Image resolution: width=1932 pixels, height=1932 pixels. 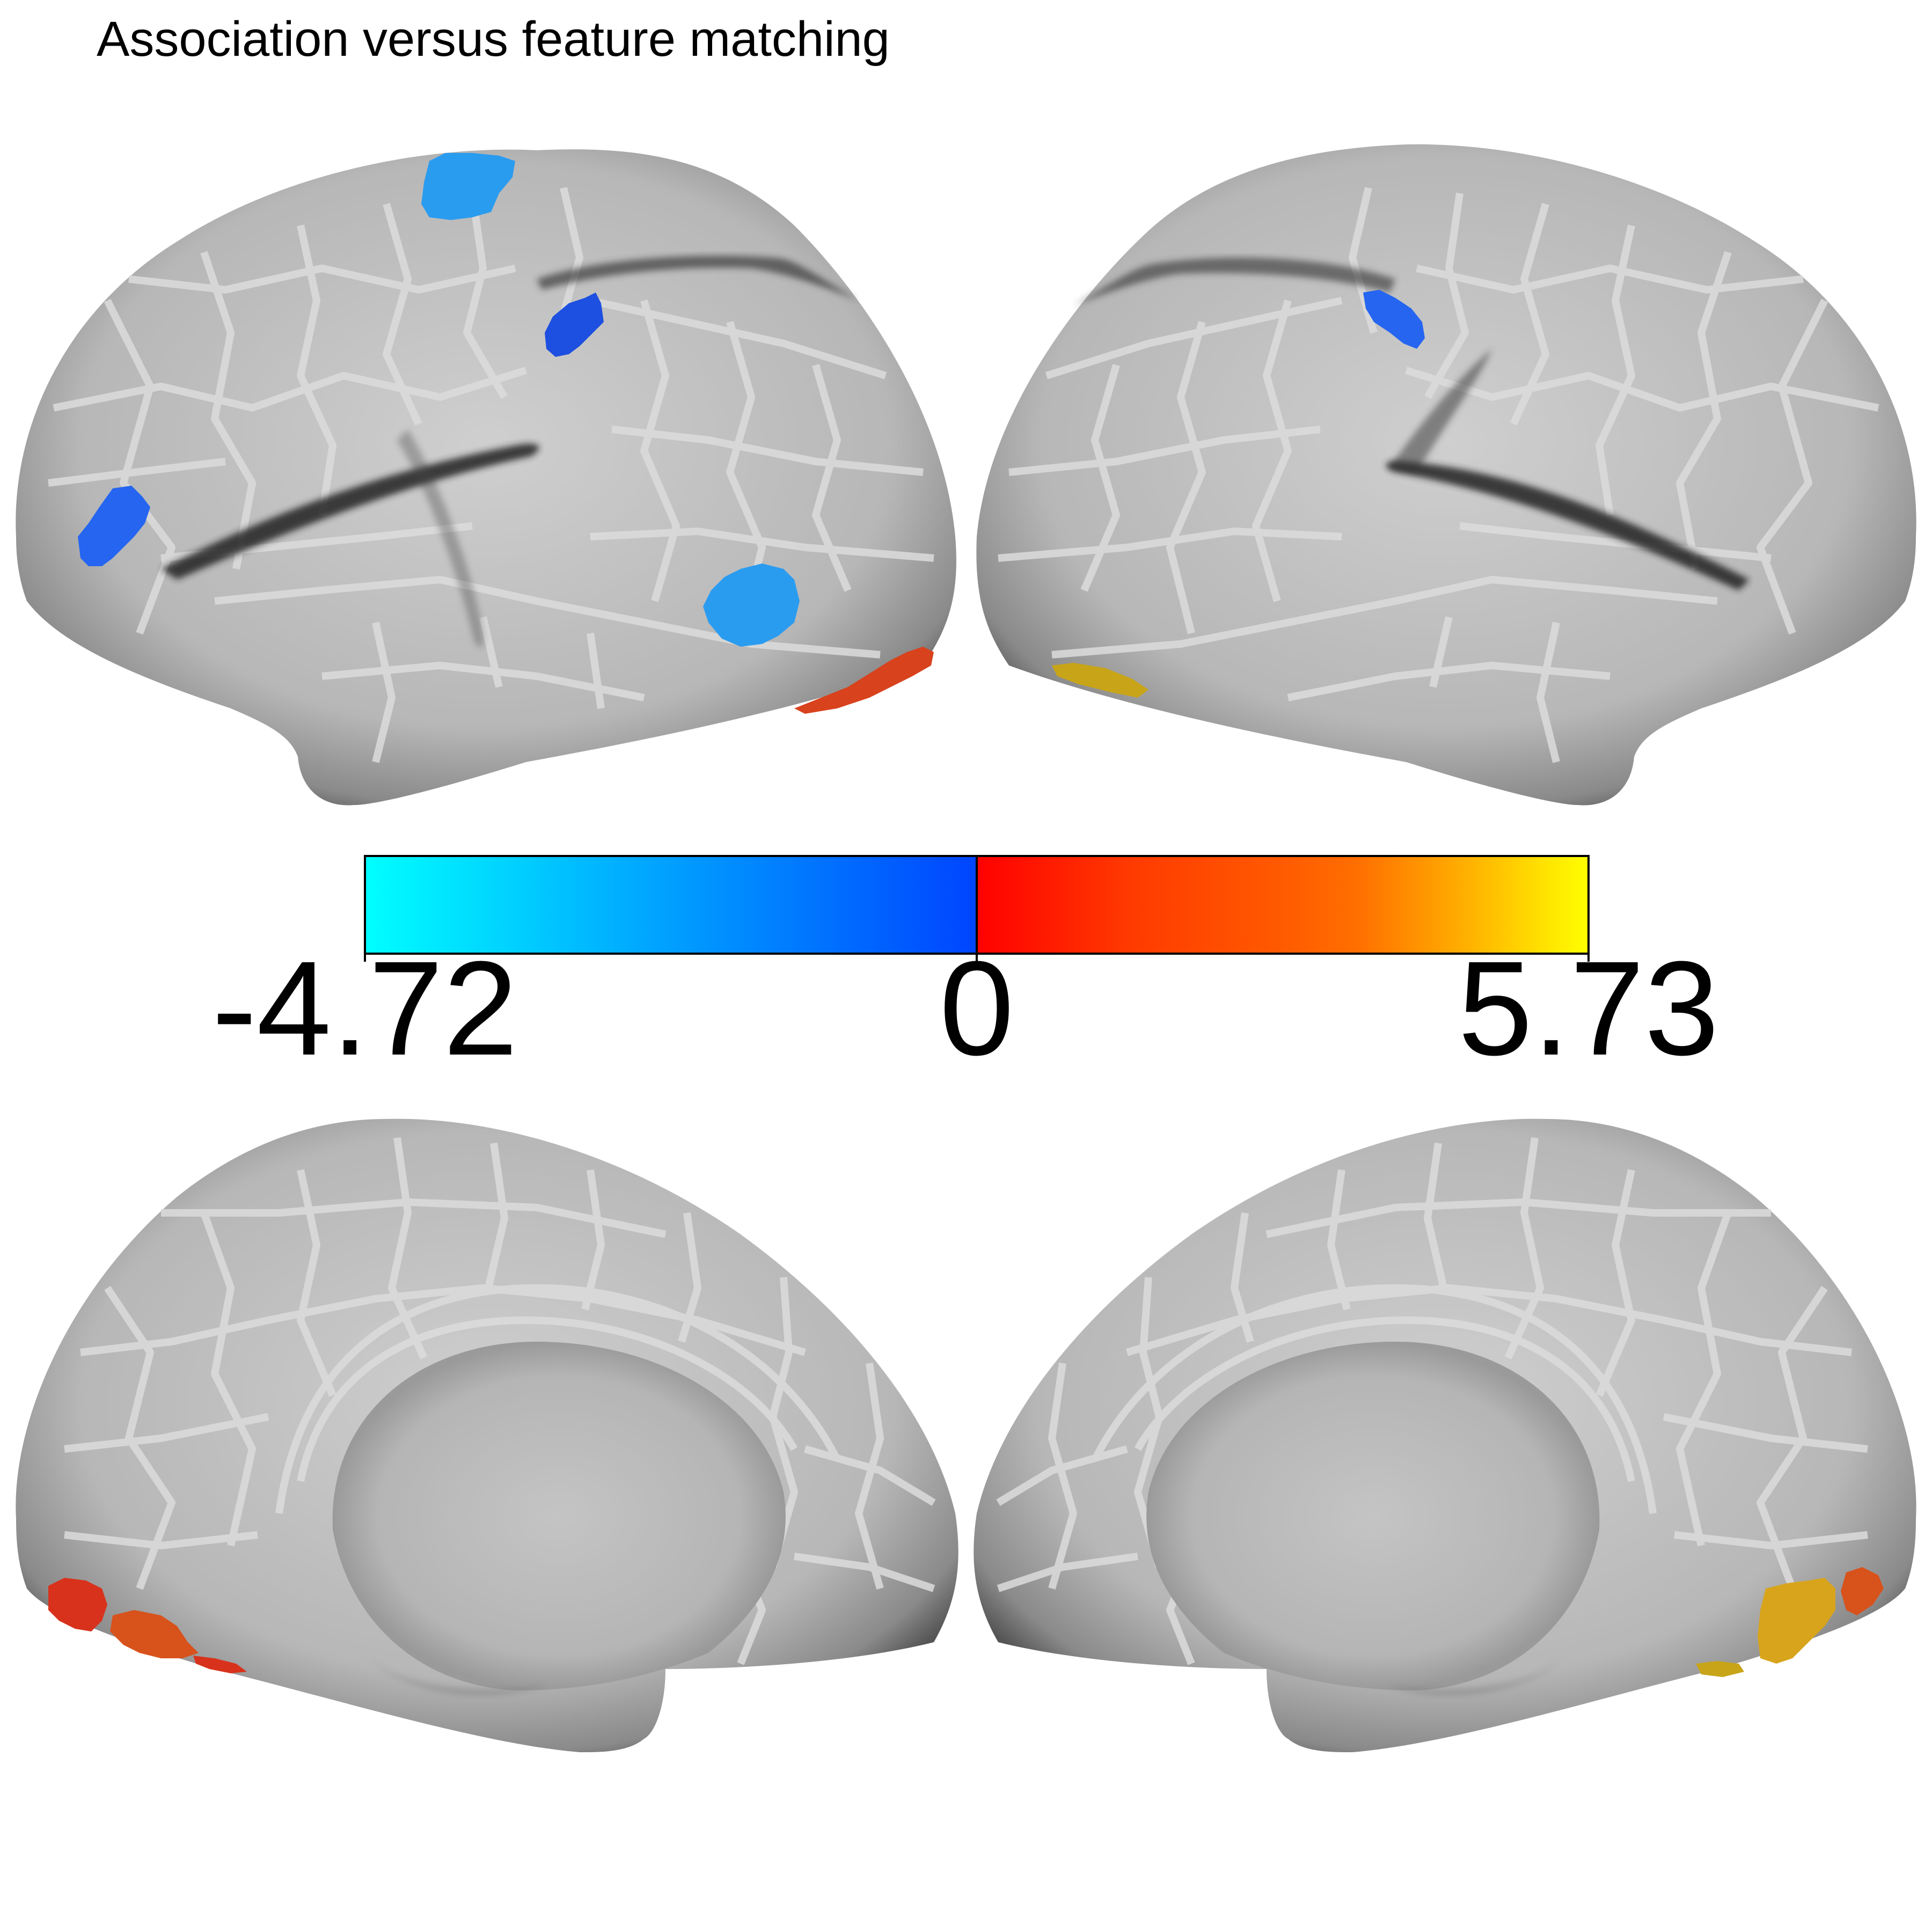 I want to click on colorbar-zero-label: 0, so click(x=976, y=1008).